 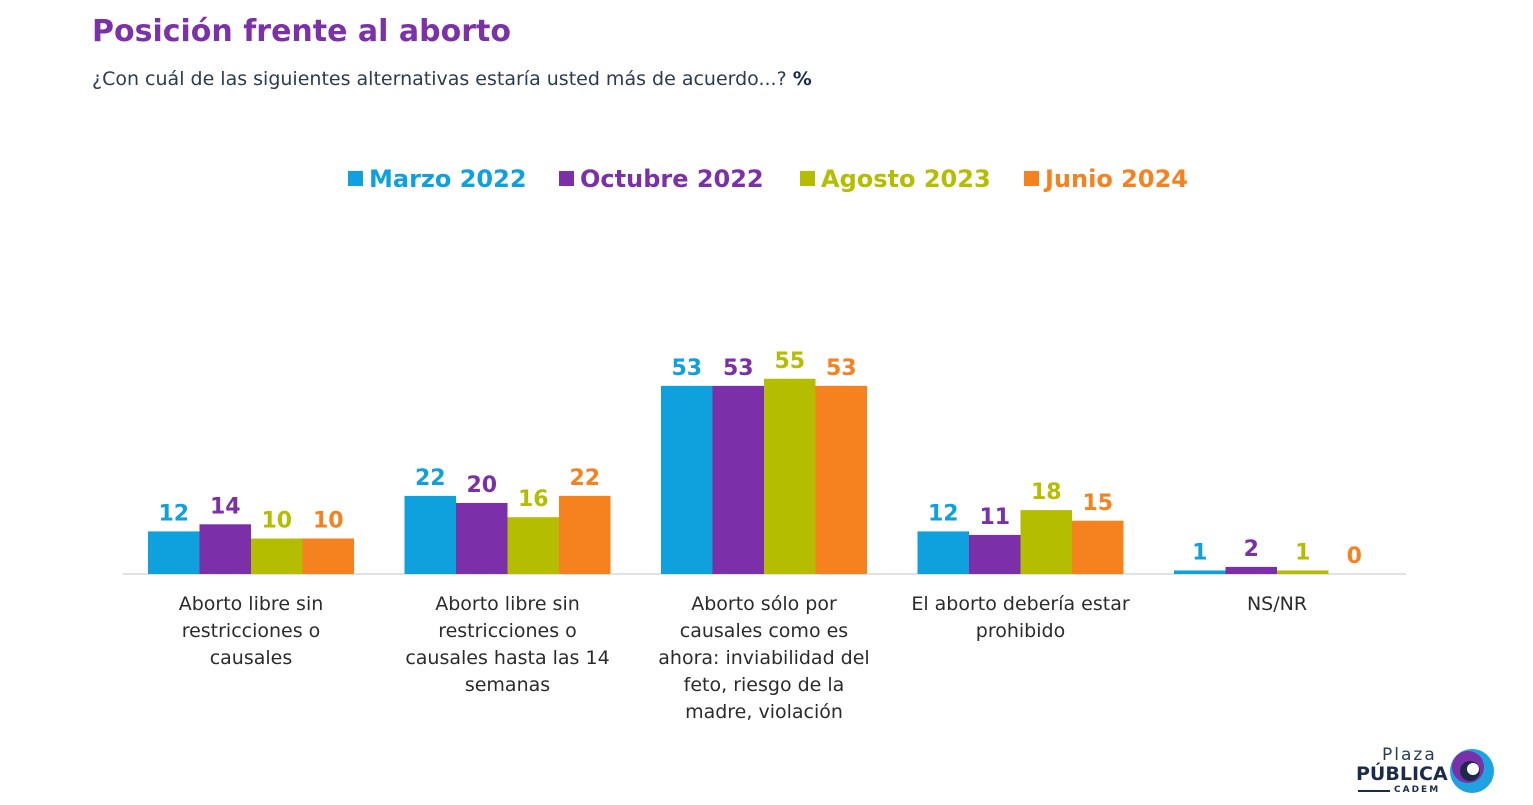 What do you see at coordinates (584, 478) in the screenshot?
I see `data-label-2-4: 22` at bounding box center [584, 478].